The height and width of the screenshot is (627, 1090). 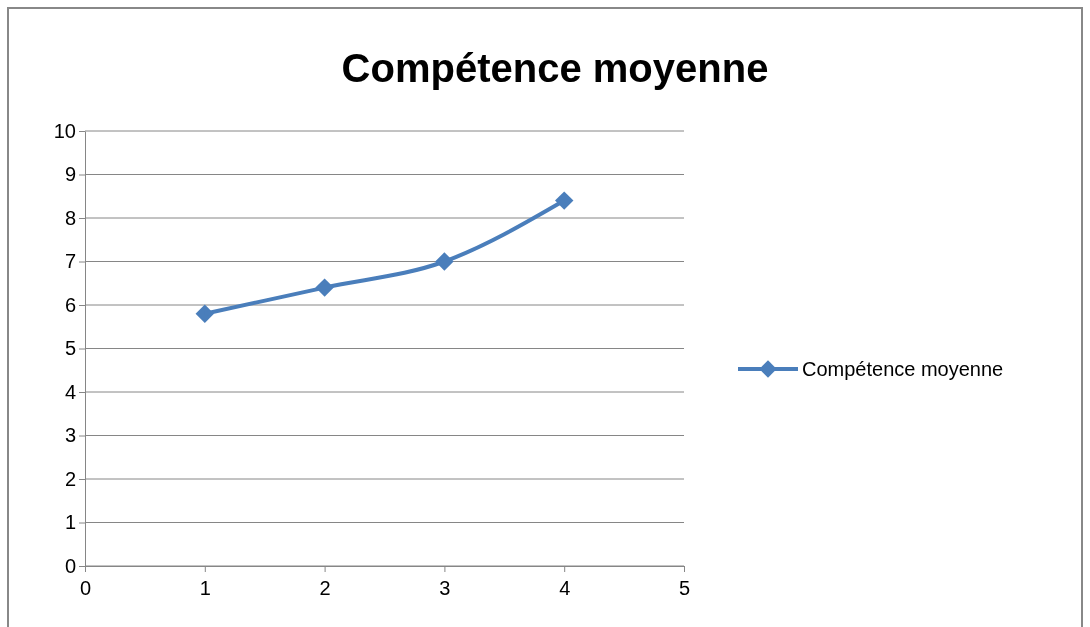 What do you see at coordinates (85, 588) in the screenshot?
I see `x-tick-label: 0` at bounding box center [85, 588].